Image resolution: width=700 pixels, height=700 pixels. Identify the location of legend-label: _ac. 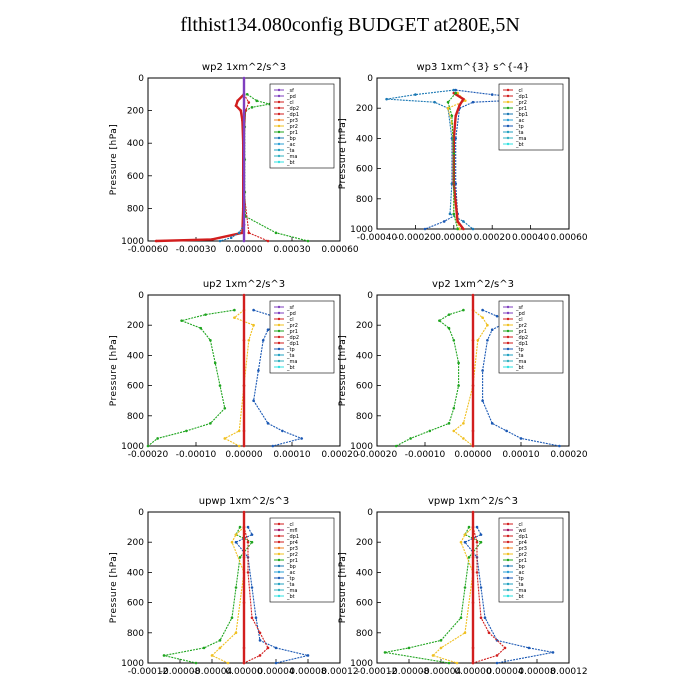
(291, 573).